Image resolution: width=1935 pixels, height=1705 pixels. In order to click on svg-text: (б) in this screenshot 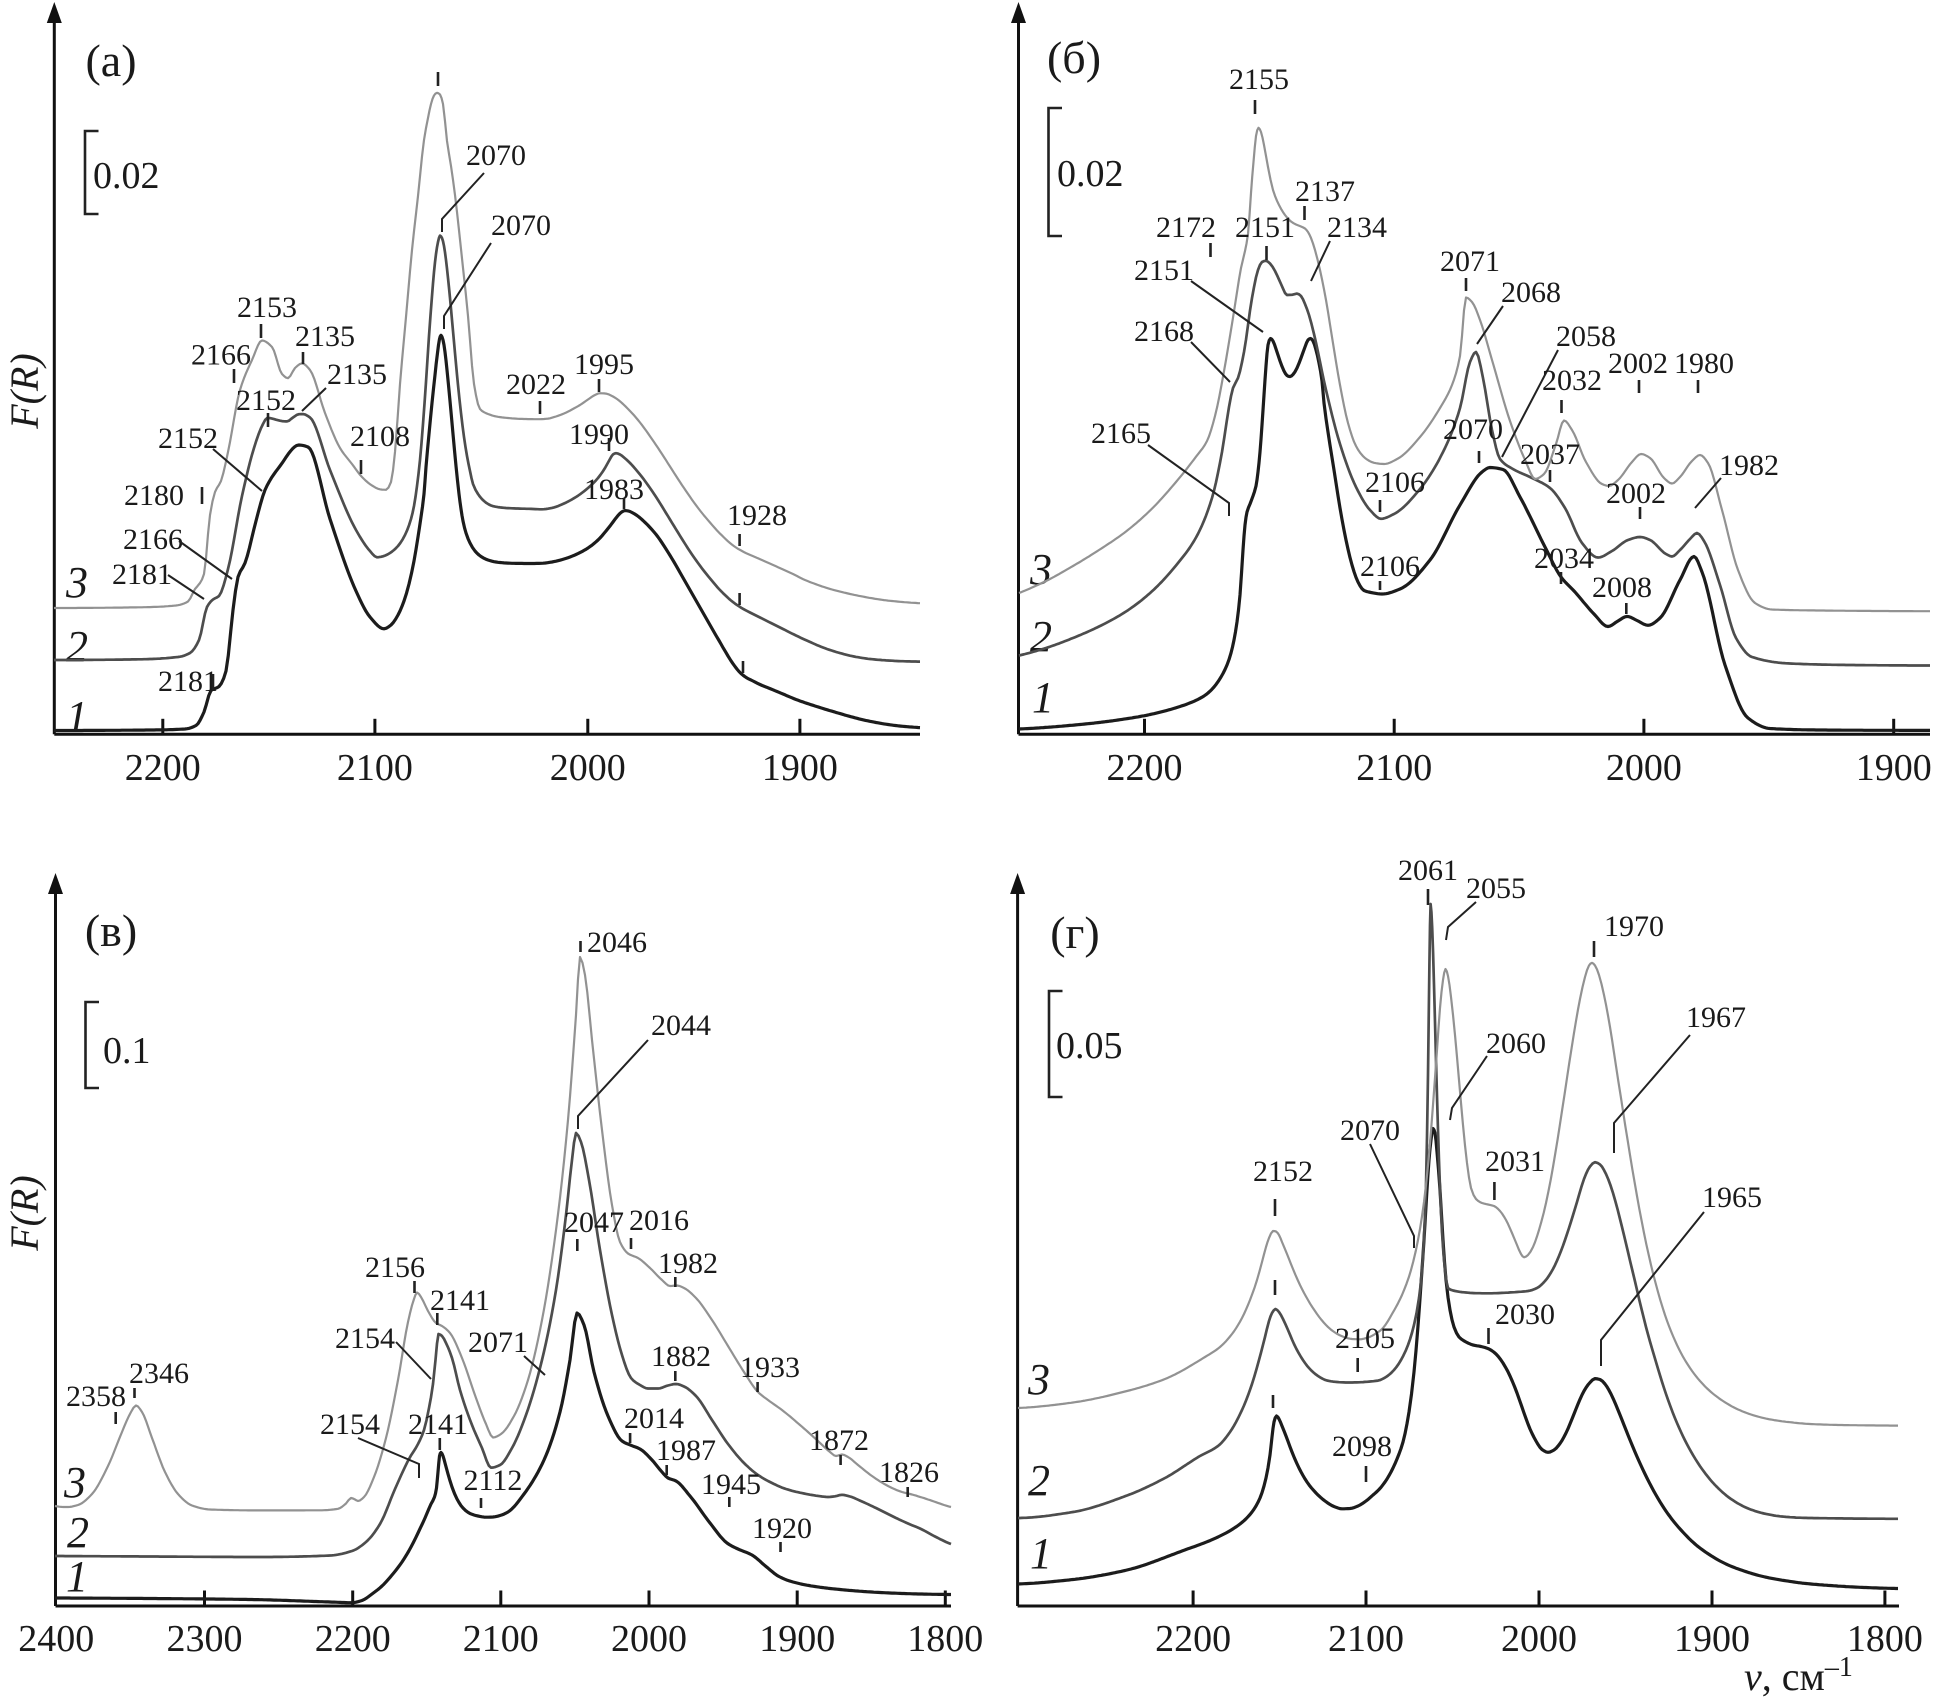, I will do `click(1074, 57)`.